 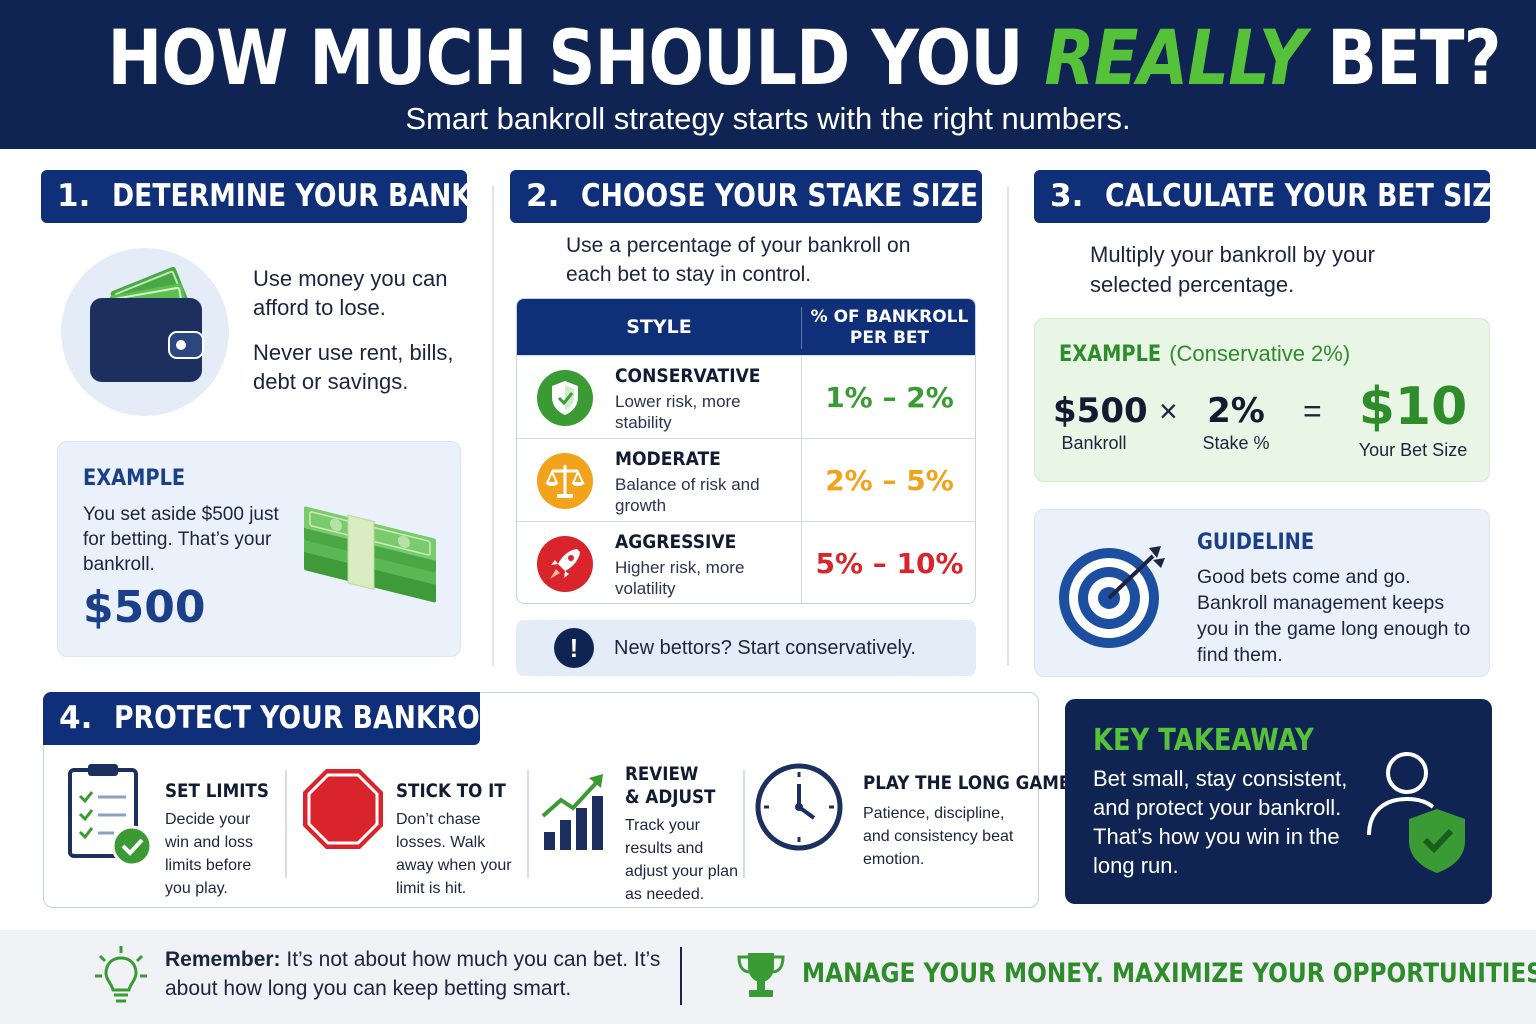 I want to click on lightbulb-icon, so click(x=121, y=974).